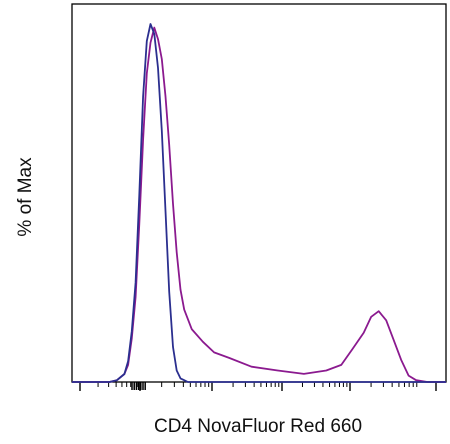  Describe the element at coordinates (25, 197) in the screenshot. I see `y-axis-label: % of Max` at that location.